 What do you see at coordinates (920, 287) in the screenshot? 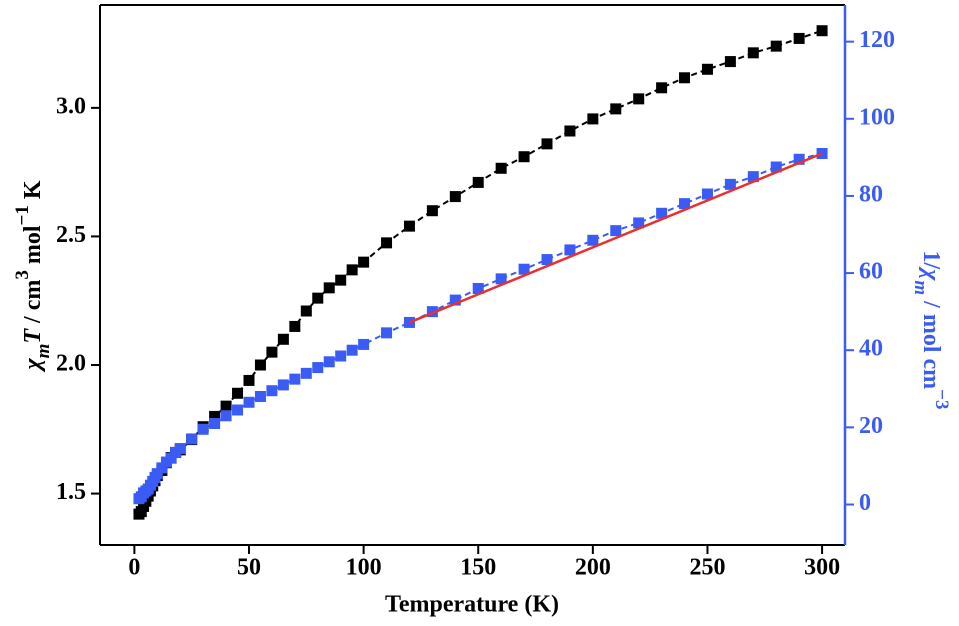
I see `axis-label-part: m` at bounding box center [920, 287].